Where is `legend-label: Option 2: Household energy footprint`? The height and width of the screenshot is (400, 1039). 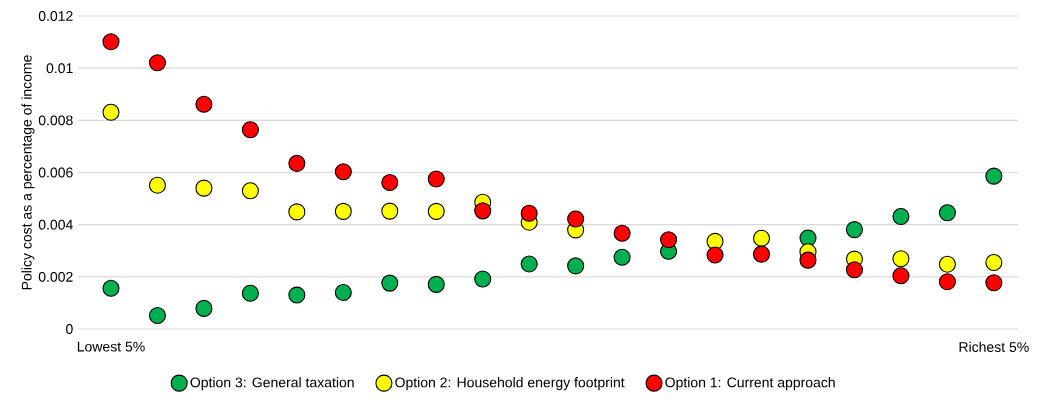
legend-label: Option 2: Household energy footprint is located at coordinates (510, 384).